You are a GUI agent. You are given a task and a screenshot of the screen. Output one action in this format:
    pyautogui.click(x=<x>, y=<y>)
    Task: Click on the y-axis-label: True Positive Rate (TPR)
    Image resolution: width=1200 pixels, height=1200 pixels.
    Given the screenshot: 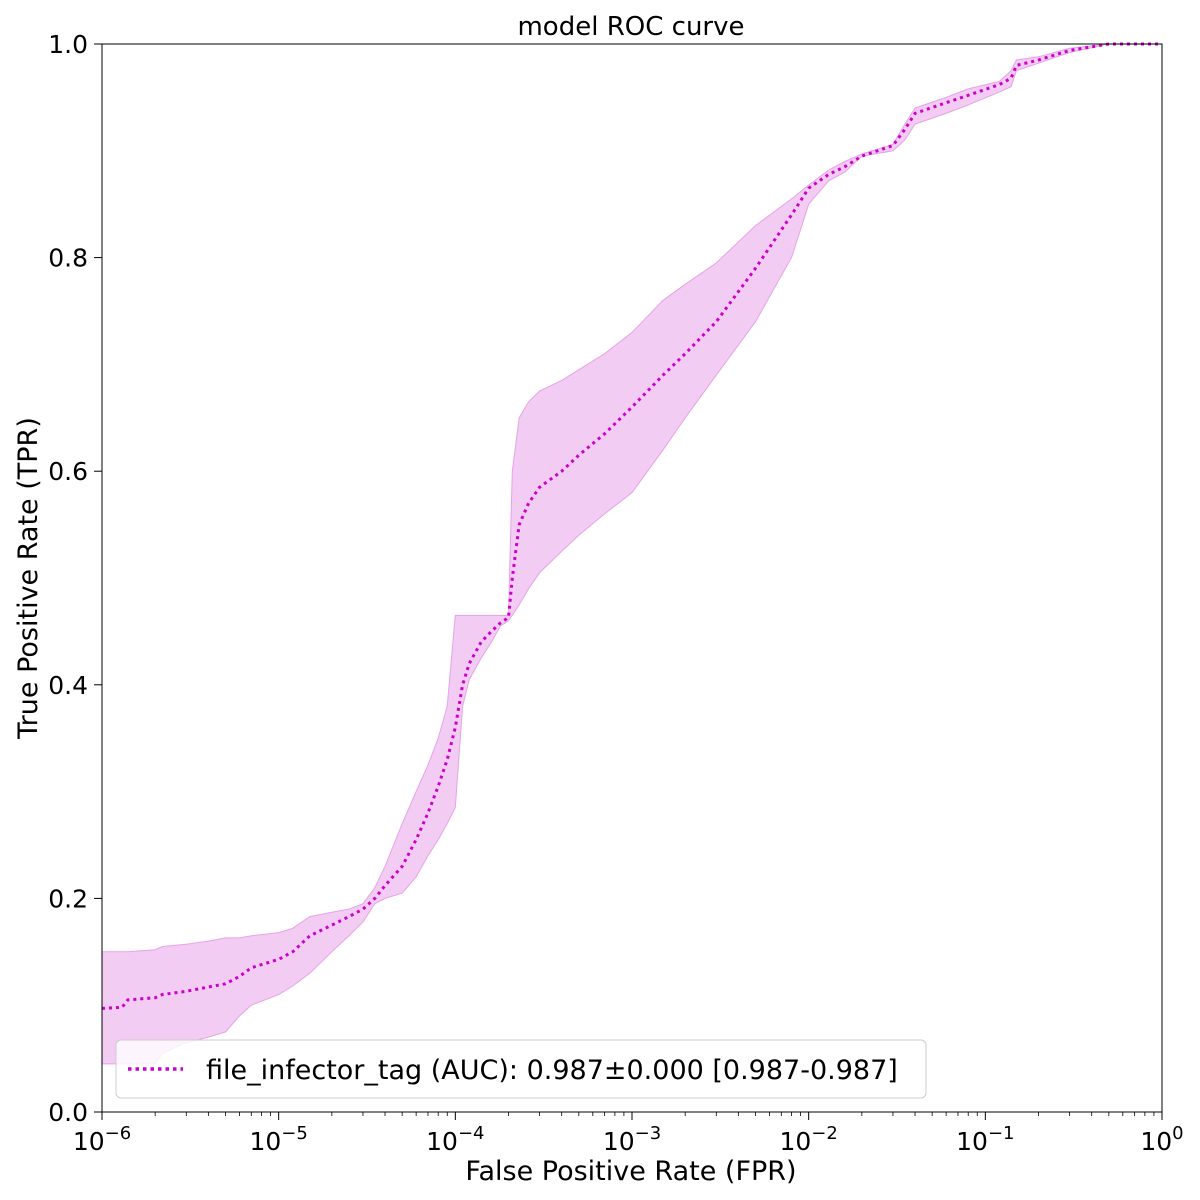 What is the action you would take?
    pyautogui.click(x=28, y=578)
    